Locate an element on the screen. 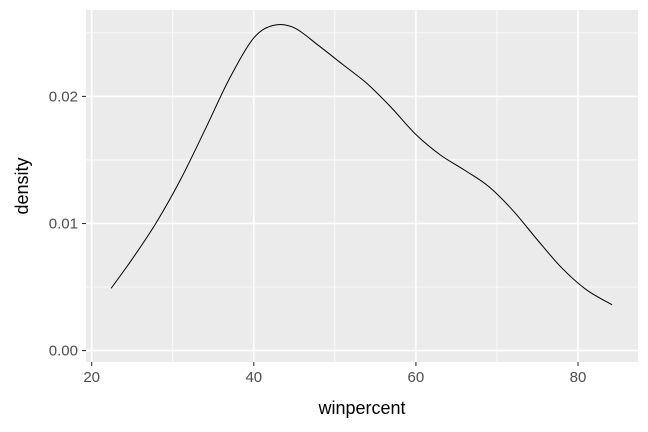  x-tick-label: 60 is located at coordinates (416, 377).